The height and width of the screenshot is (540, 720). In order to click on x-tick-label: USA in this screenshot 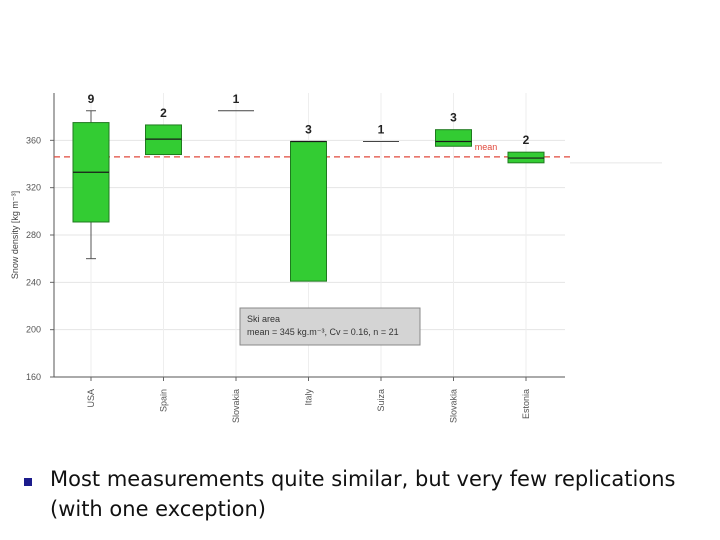, I will do `click(91, 398)`.